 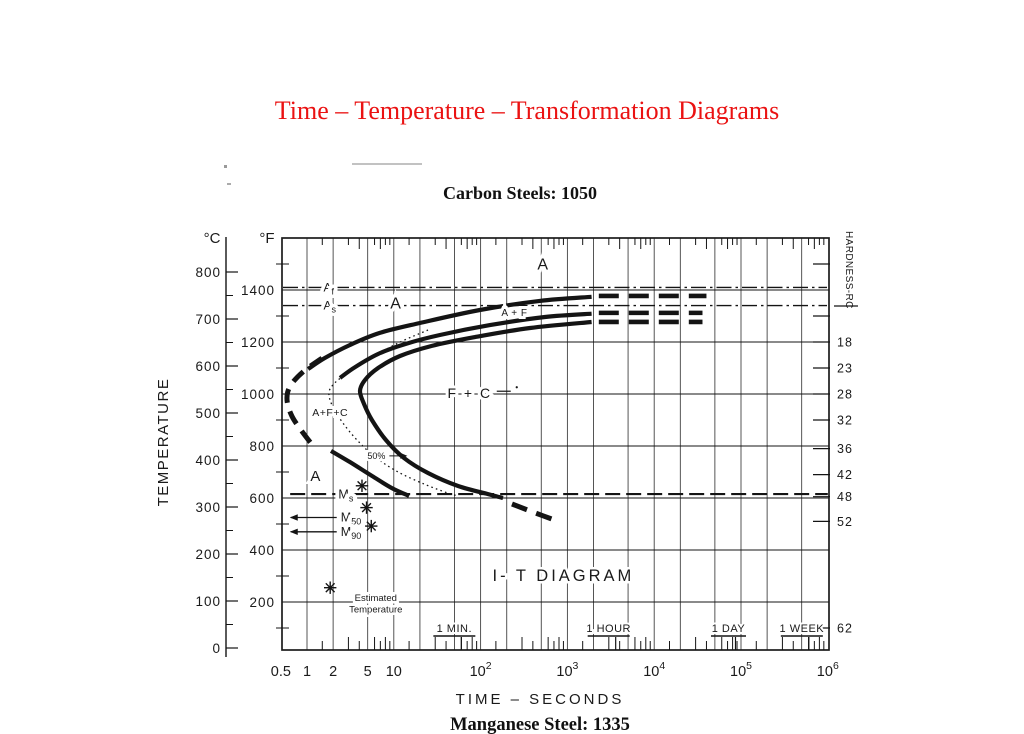 What do you see at coordinates (465, 345) in the screenshot?
I see `mid-solid` at bounding box center [465, 345].